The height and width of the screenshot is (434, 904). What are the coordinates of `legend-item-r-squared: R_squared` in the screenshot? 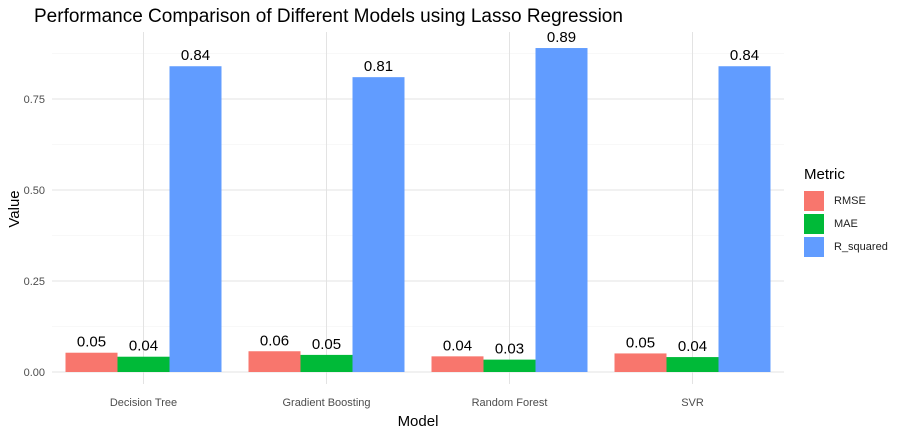 It's located at (846, 246).